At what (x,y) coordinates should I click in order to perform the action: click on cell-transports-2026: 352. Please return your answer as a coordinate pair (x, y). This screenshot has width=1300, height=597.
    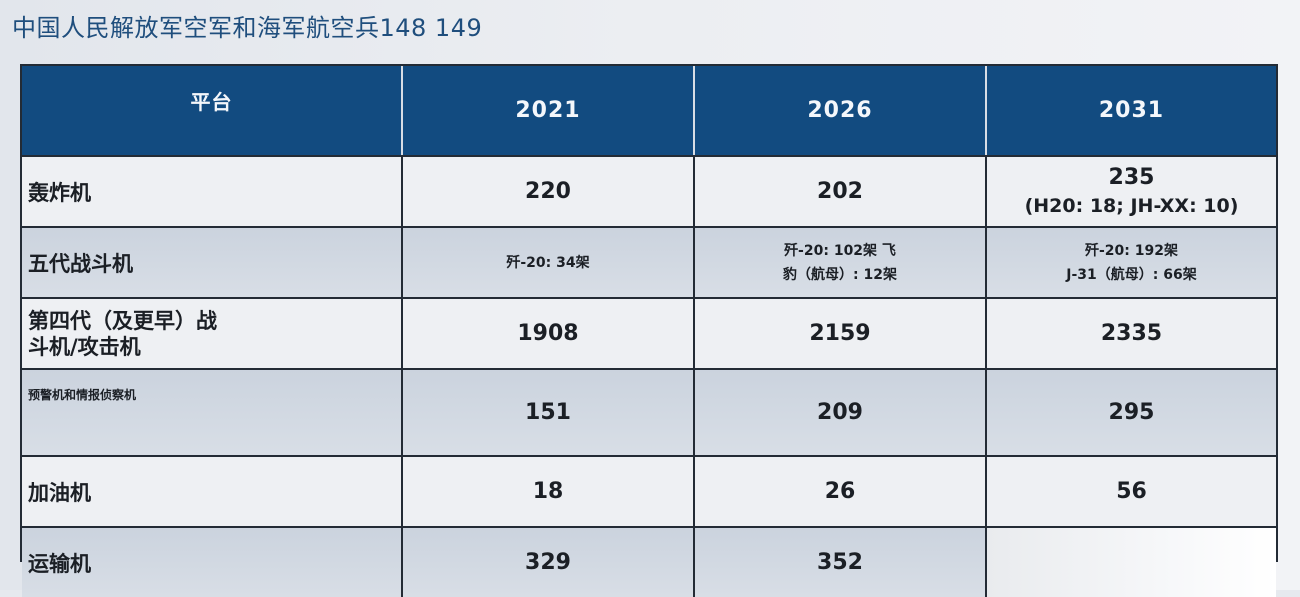
    Looking at the image, I should click on (840, 562).